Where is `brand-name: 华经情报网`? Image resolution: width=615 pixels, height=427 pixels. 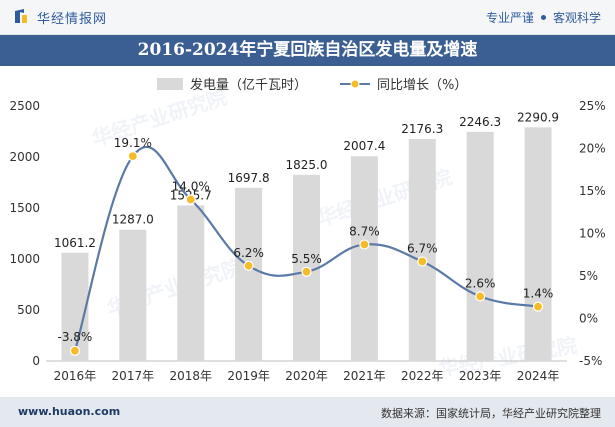
brand-name: 华经情报网 is located at coordinates (72, 19).